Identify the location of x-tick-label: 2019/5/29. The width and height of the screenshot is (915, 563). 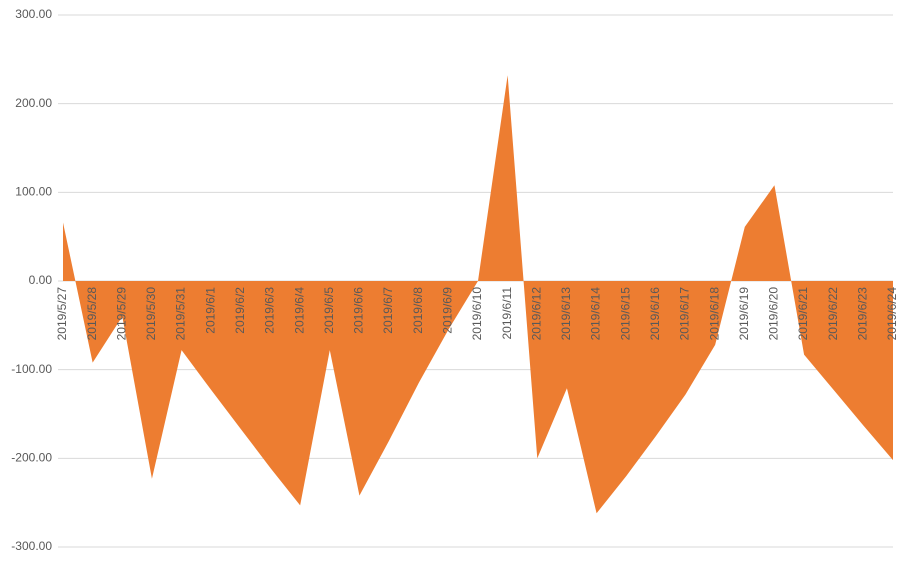
(121, 314).